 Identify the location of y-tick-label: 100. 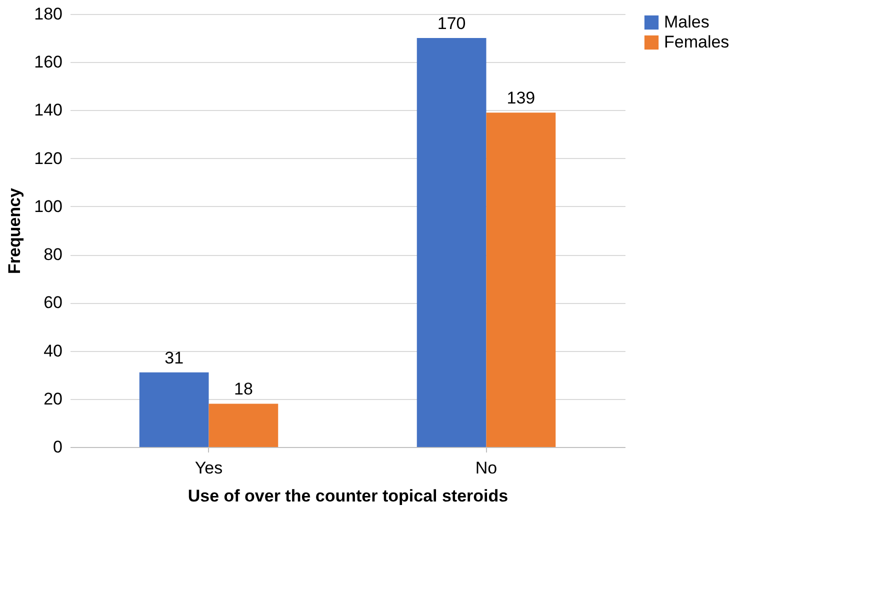
(48, 206).